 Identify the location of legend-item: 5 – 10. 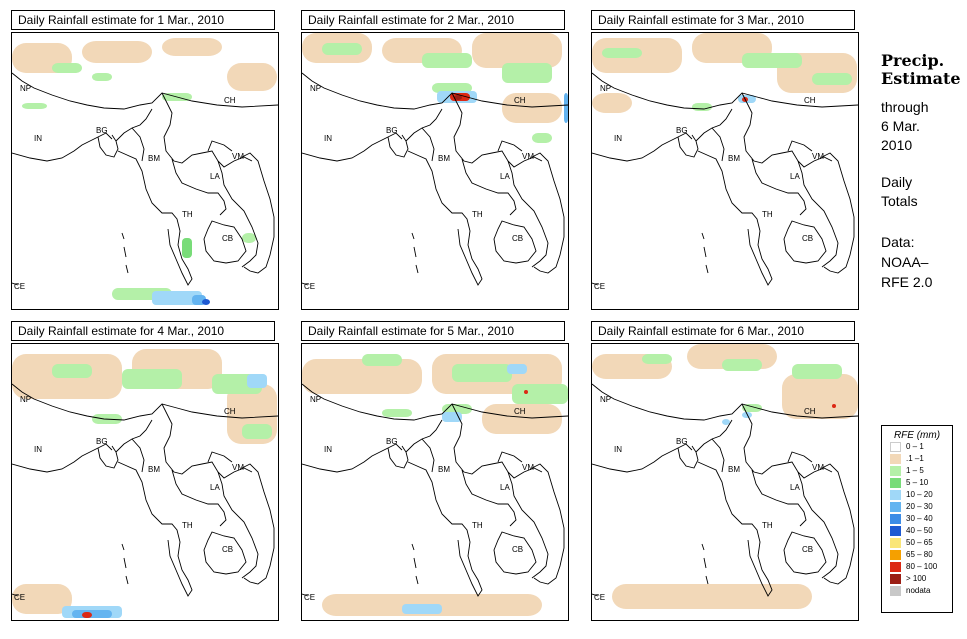
(917, 483).